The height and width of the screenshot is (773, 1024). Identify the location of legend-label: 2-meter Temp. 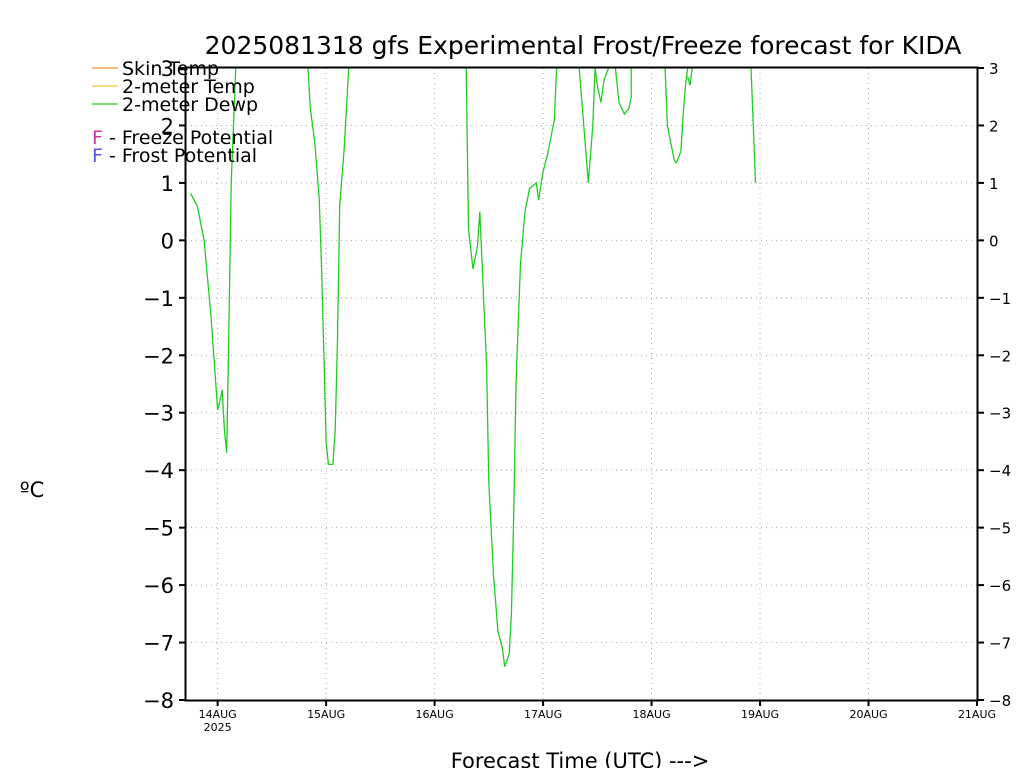
(188, 87).